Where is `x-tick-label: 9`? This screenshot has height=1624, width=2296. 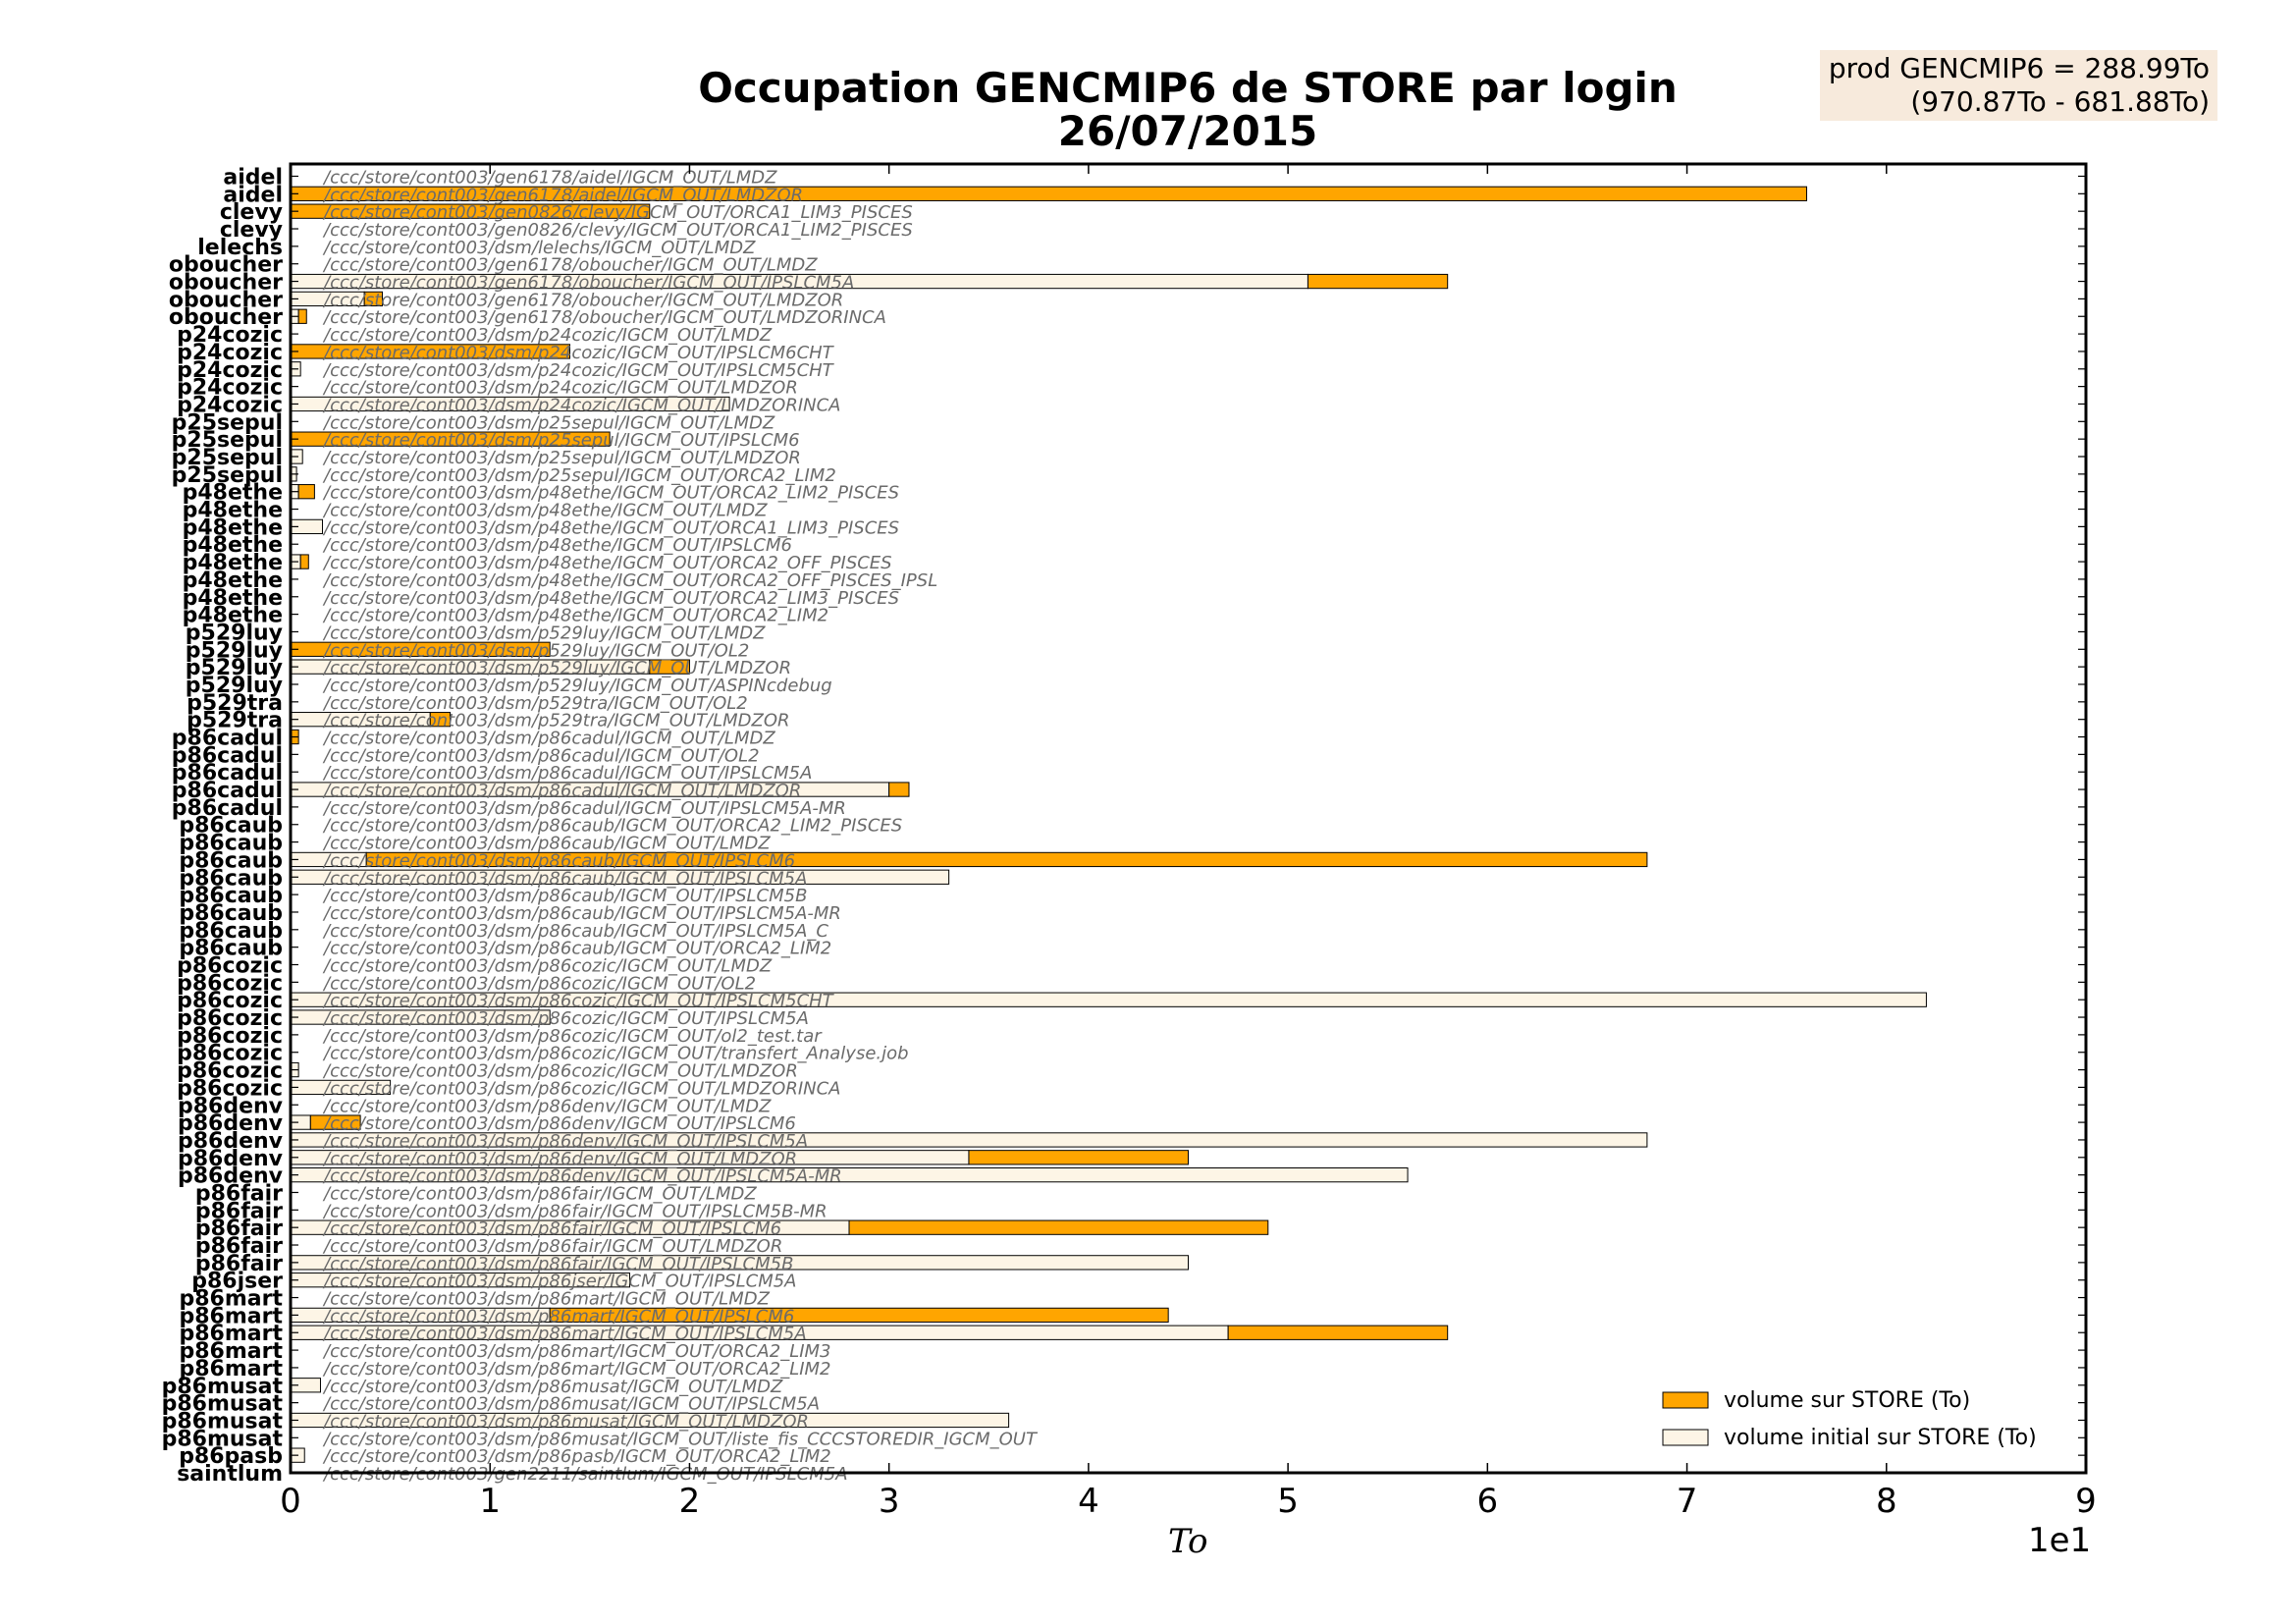
x-tick-label: 9 is located at coordinates (2086, 1501).